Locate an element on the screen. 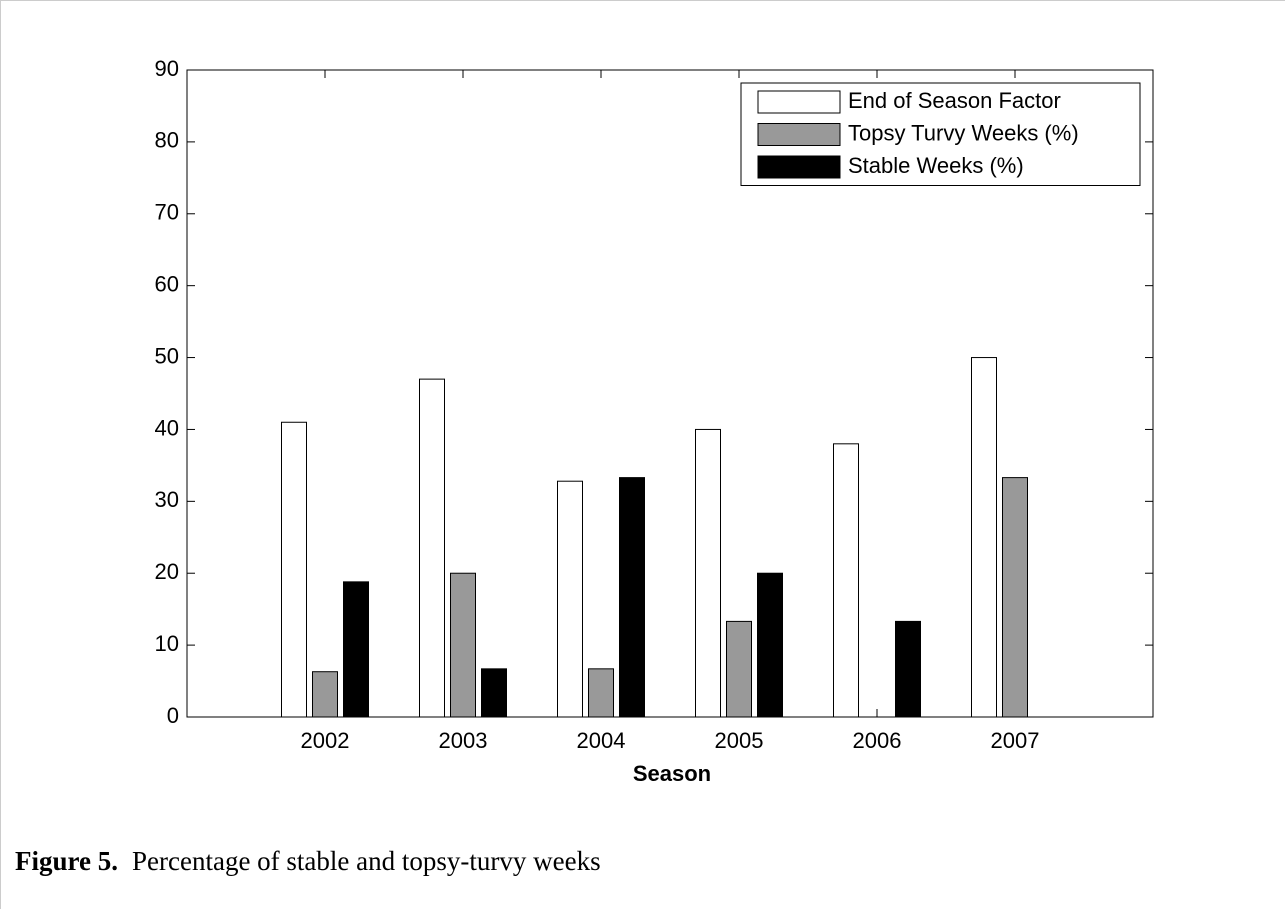  x-tick-label: 2002 is located at coordinates (325, 740).